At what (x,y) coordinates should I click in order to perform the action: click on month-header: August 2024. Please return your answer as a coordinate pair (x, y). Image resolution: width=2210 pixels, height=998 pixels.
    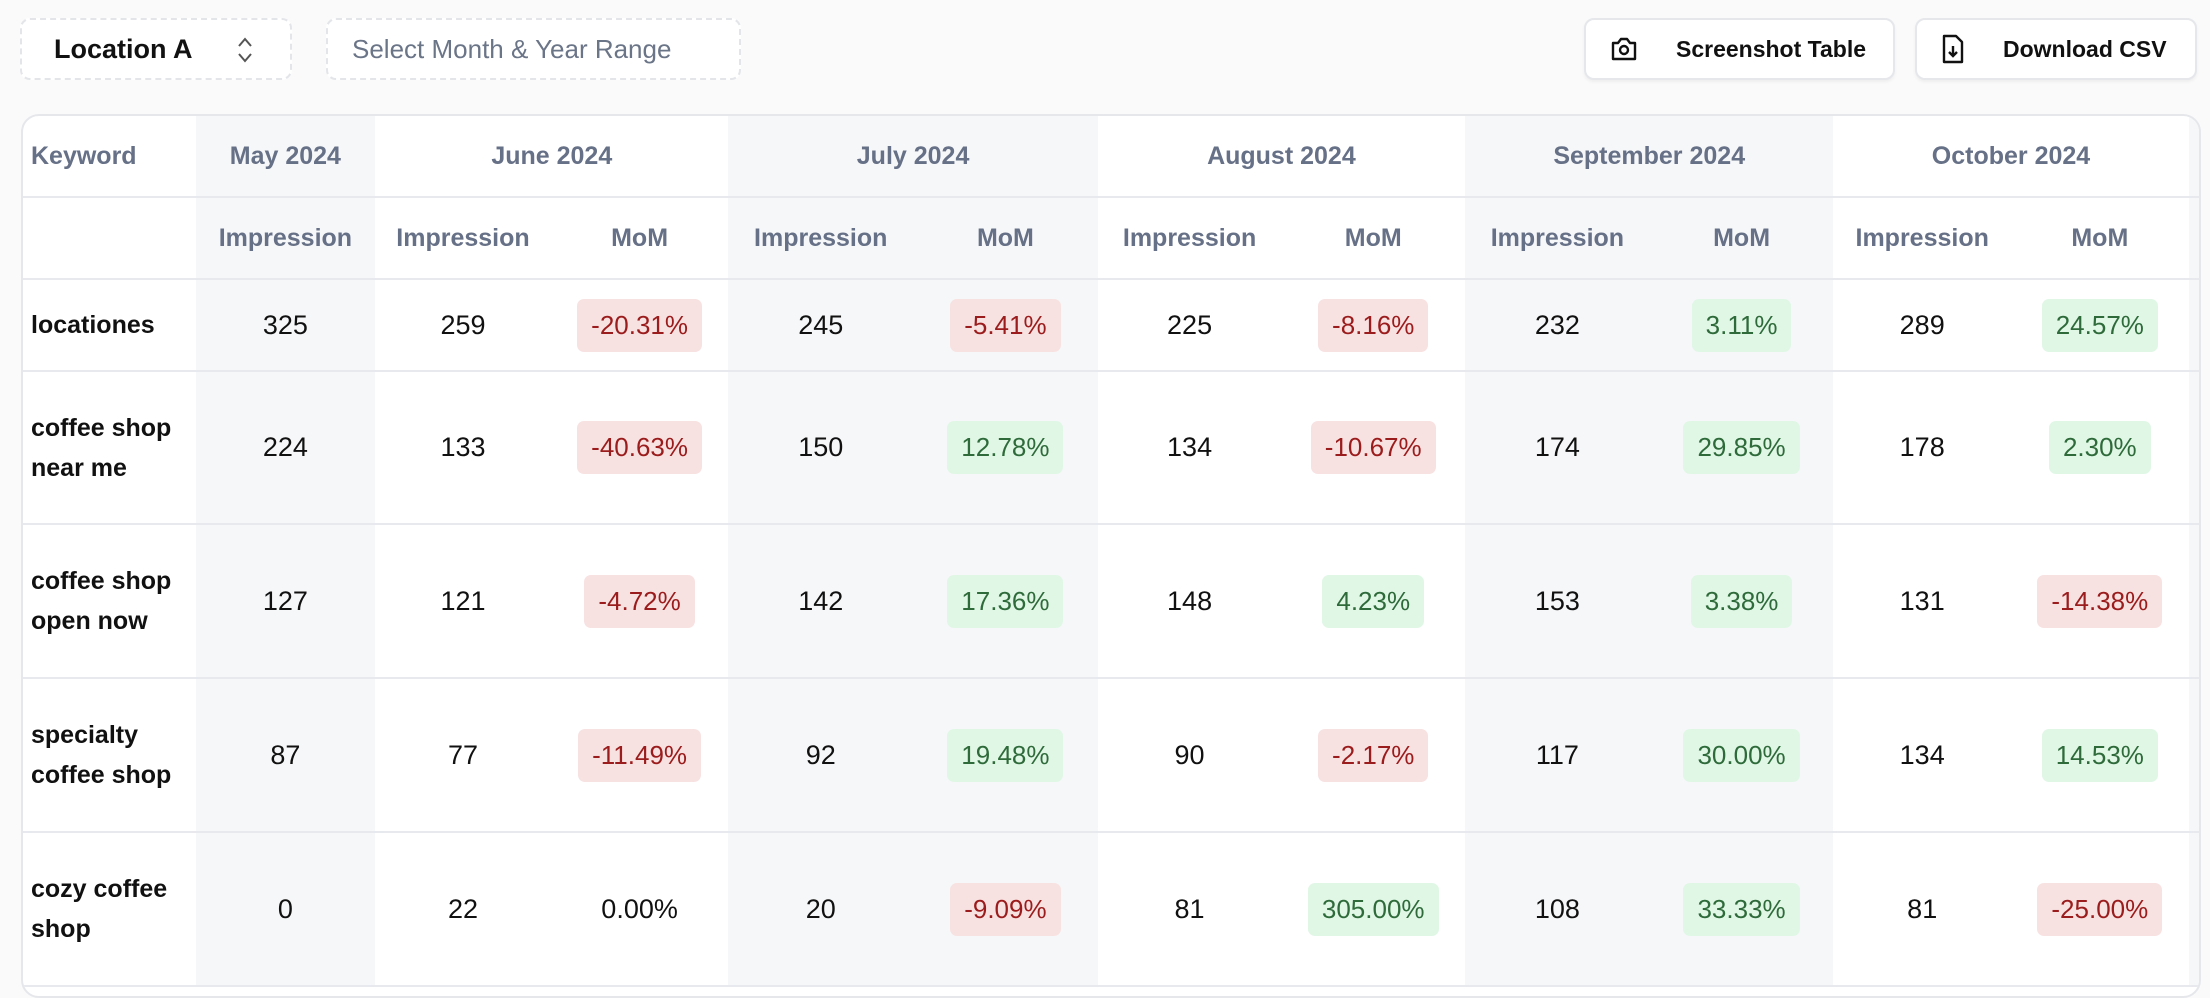
    Looking at the image, I should click on (1281, 157).